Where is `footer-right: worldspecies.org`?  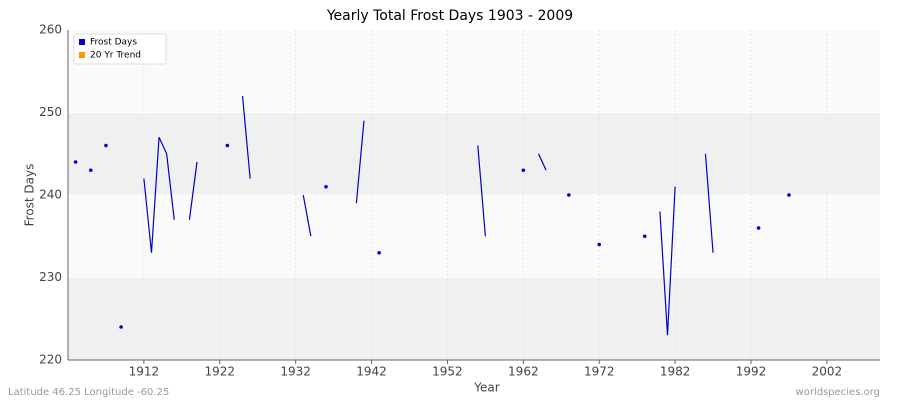 footer-right: worldspecies.org is located at coordinates (838, 392).